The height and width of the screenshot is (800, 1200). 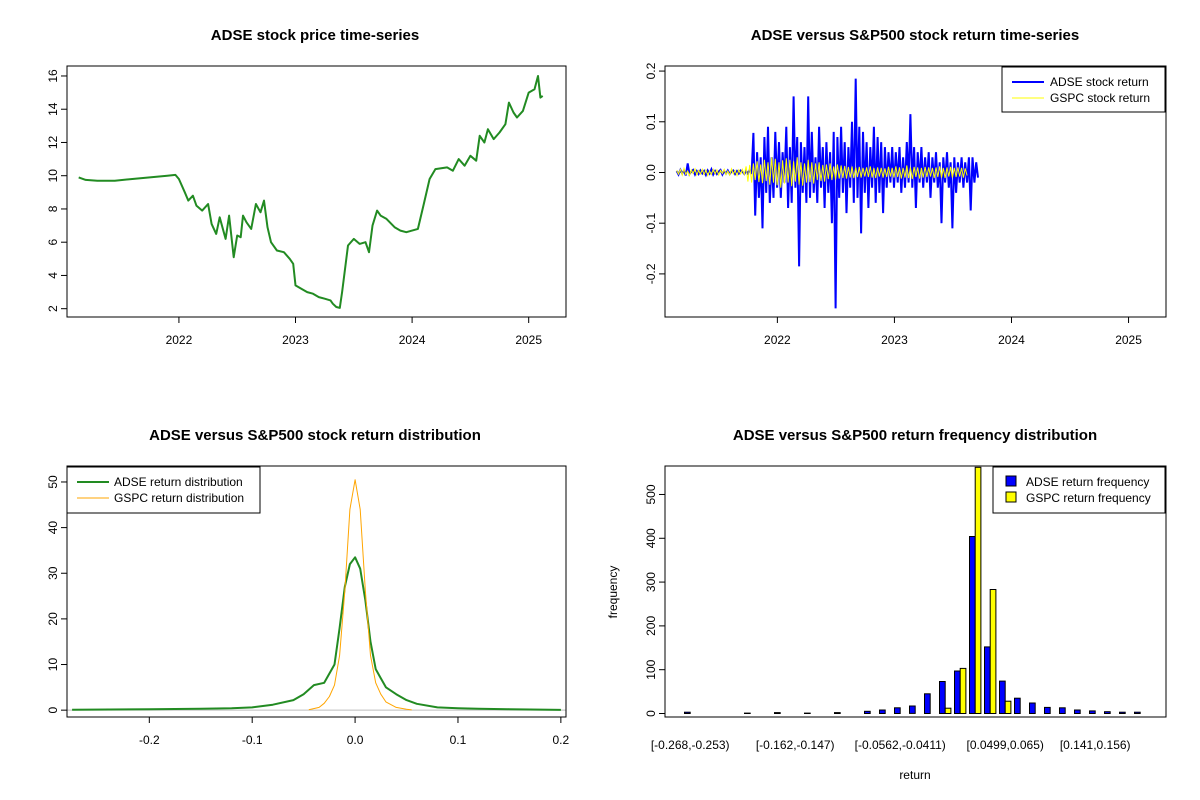 What do you see at coordinates (355, 740) in the screenshot?
I see `density-x-tick-label-2: 0.0` at bounding box center [355, 740].